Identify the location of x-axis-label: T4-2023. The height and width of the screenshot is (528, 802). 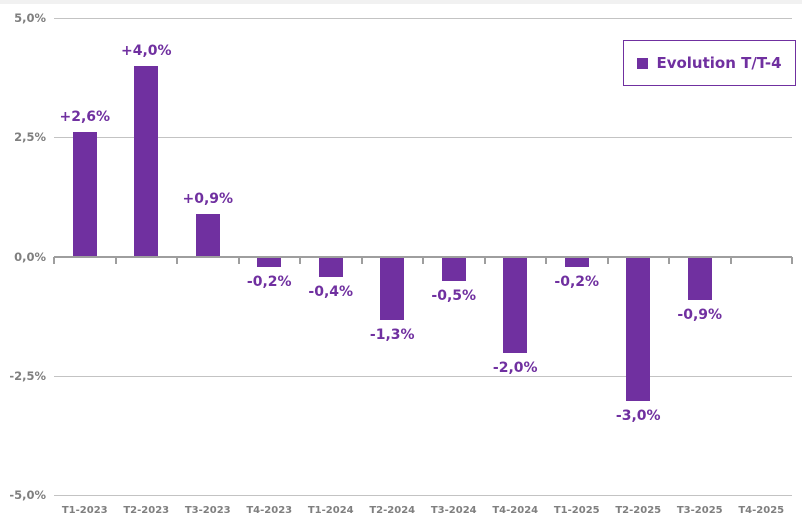
(269, 510).